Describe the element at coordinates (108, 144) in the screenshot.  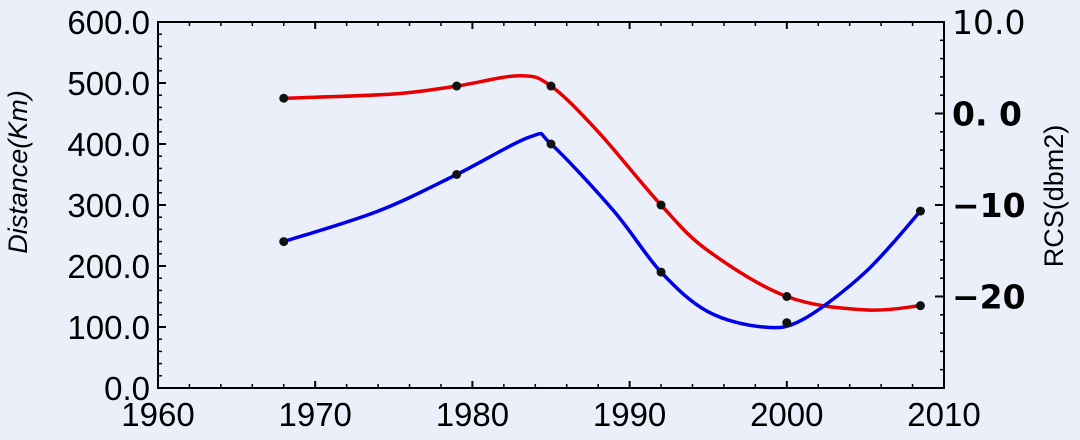
I see `y-tick-label: 400.0` at that location.